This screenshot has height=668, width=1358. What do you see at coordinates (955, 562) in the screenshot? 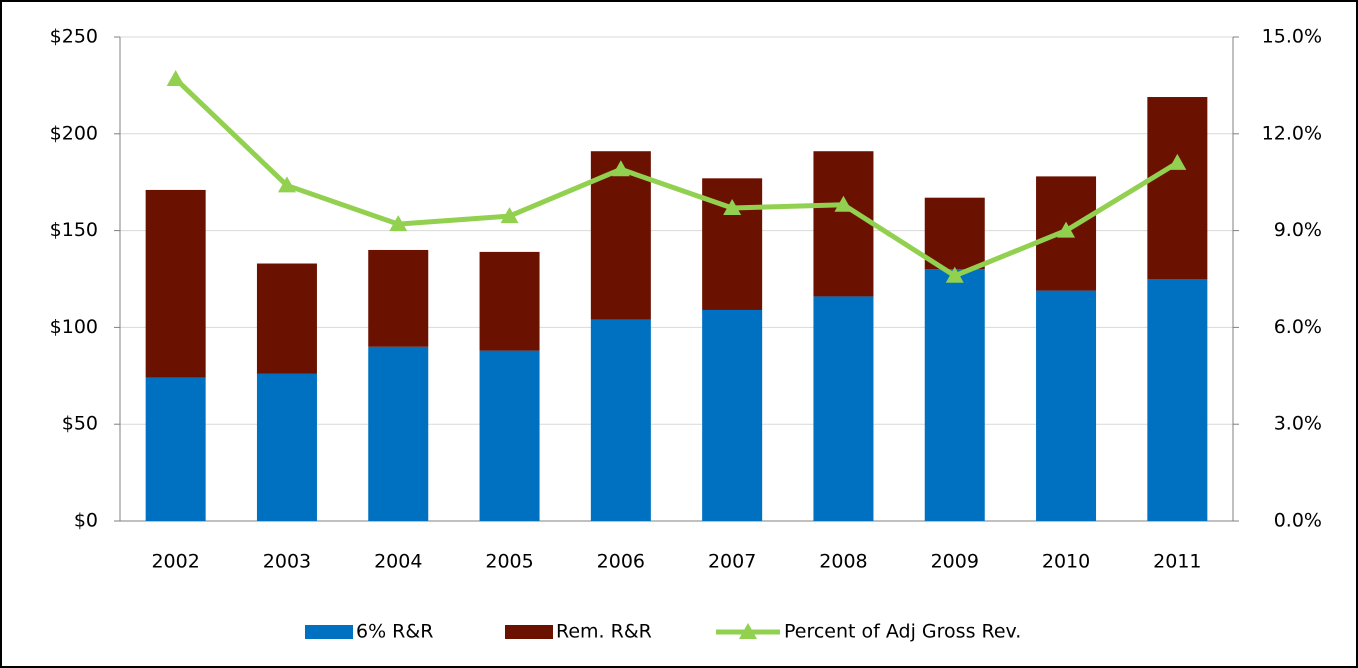
I see `x-tick-label: 2009` at bounding box center [955, 562].